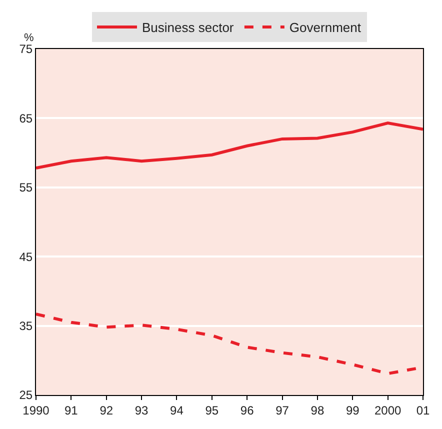 This screenshot has height=429, width=442. Describe the element at coordinates (317, 410) in the screenshot. I see `x-tick-label: 98` at that location.